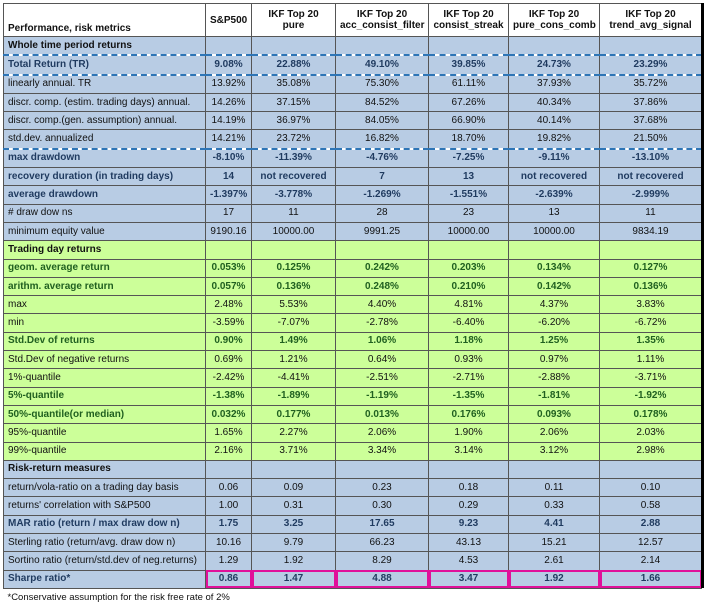 The height and width of the screenshot is (612, 707). I want to click on metric-value: 84.05%, so click(382, 121).